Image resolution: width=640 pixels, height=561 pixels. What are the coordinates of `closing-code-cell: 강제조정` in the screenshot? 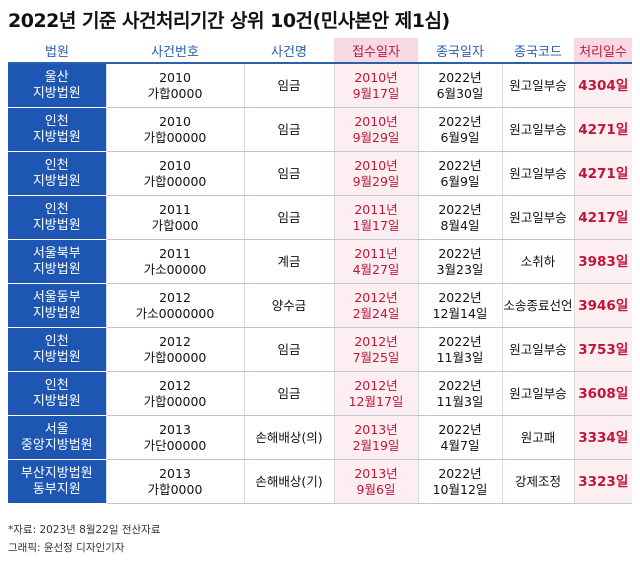 It's located at (537, 481).